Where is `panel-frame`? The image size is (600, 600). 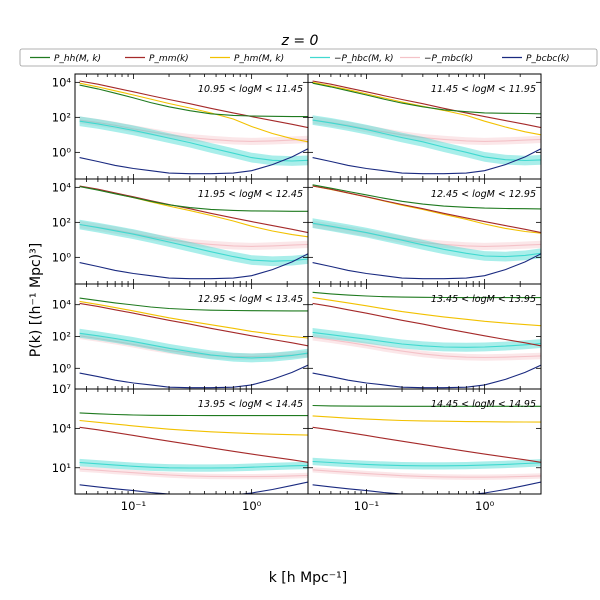
panel-frame is located at coordinates (424, 441).